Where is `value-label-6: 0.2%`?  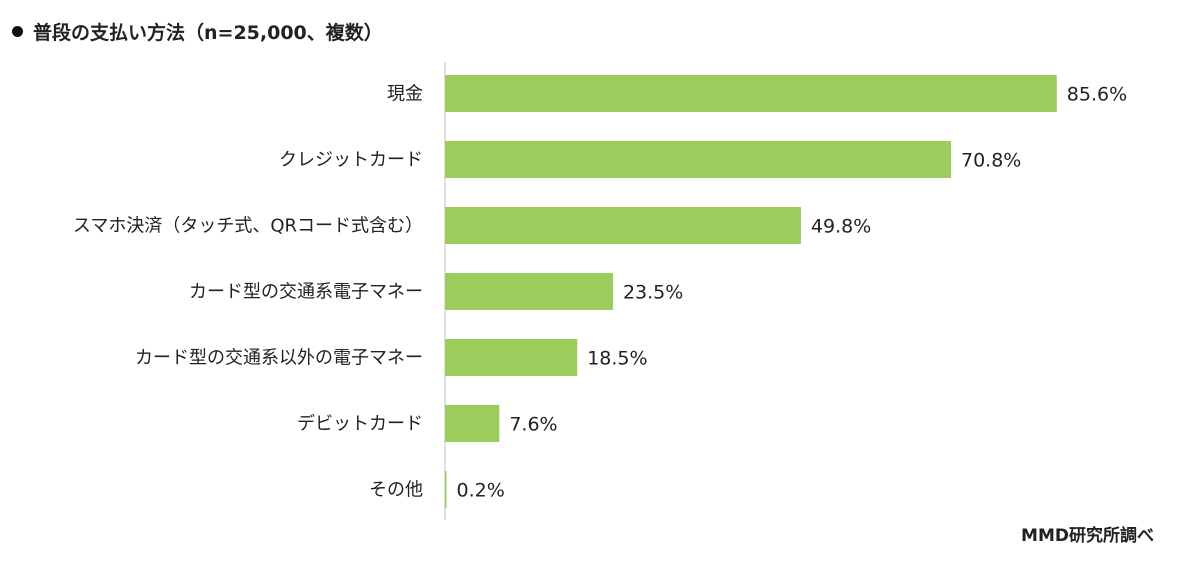
value-label-6: 0.2% is located at coordinates (481, 491).